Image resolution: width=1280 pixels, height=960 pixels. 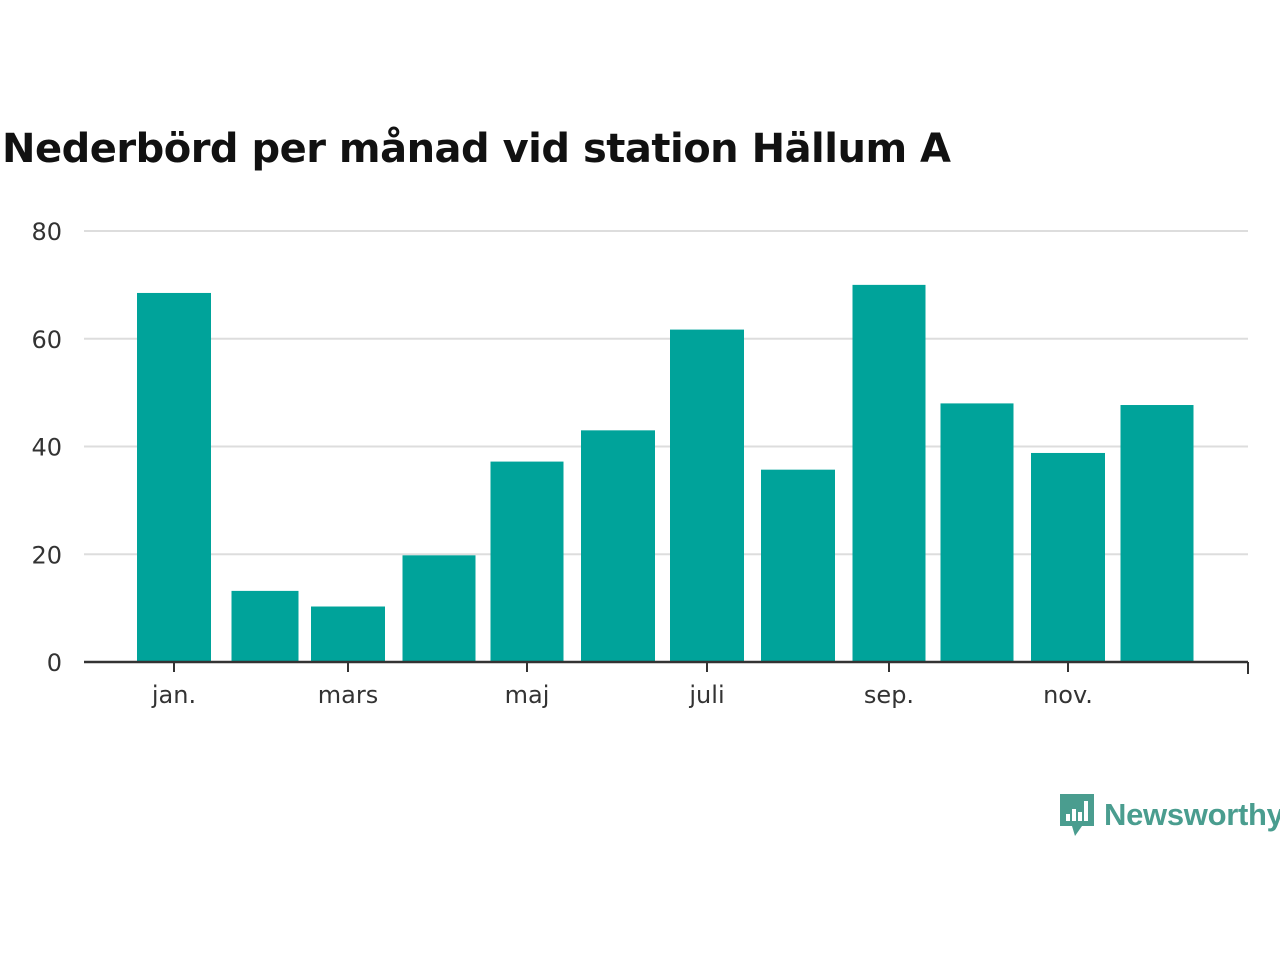 What do you see at coordinates (348, 695) in the screenshot?
I see `x-tick-label: mars` at bounding box center [348, 695].